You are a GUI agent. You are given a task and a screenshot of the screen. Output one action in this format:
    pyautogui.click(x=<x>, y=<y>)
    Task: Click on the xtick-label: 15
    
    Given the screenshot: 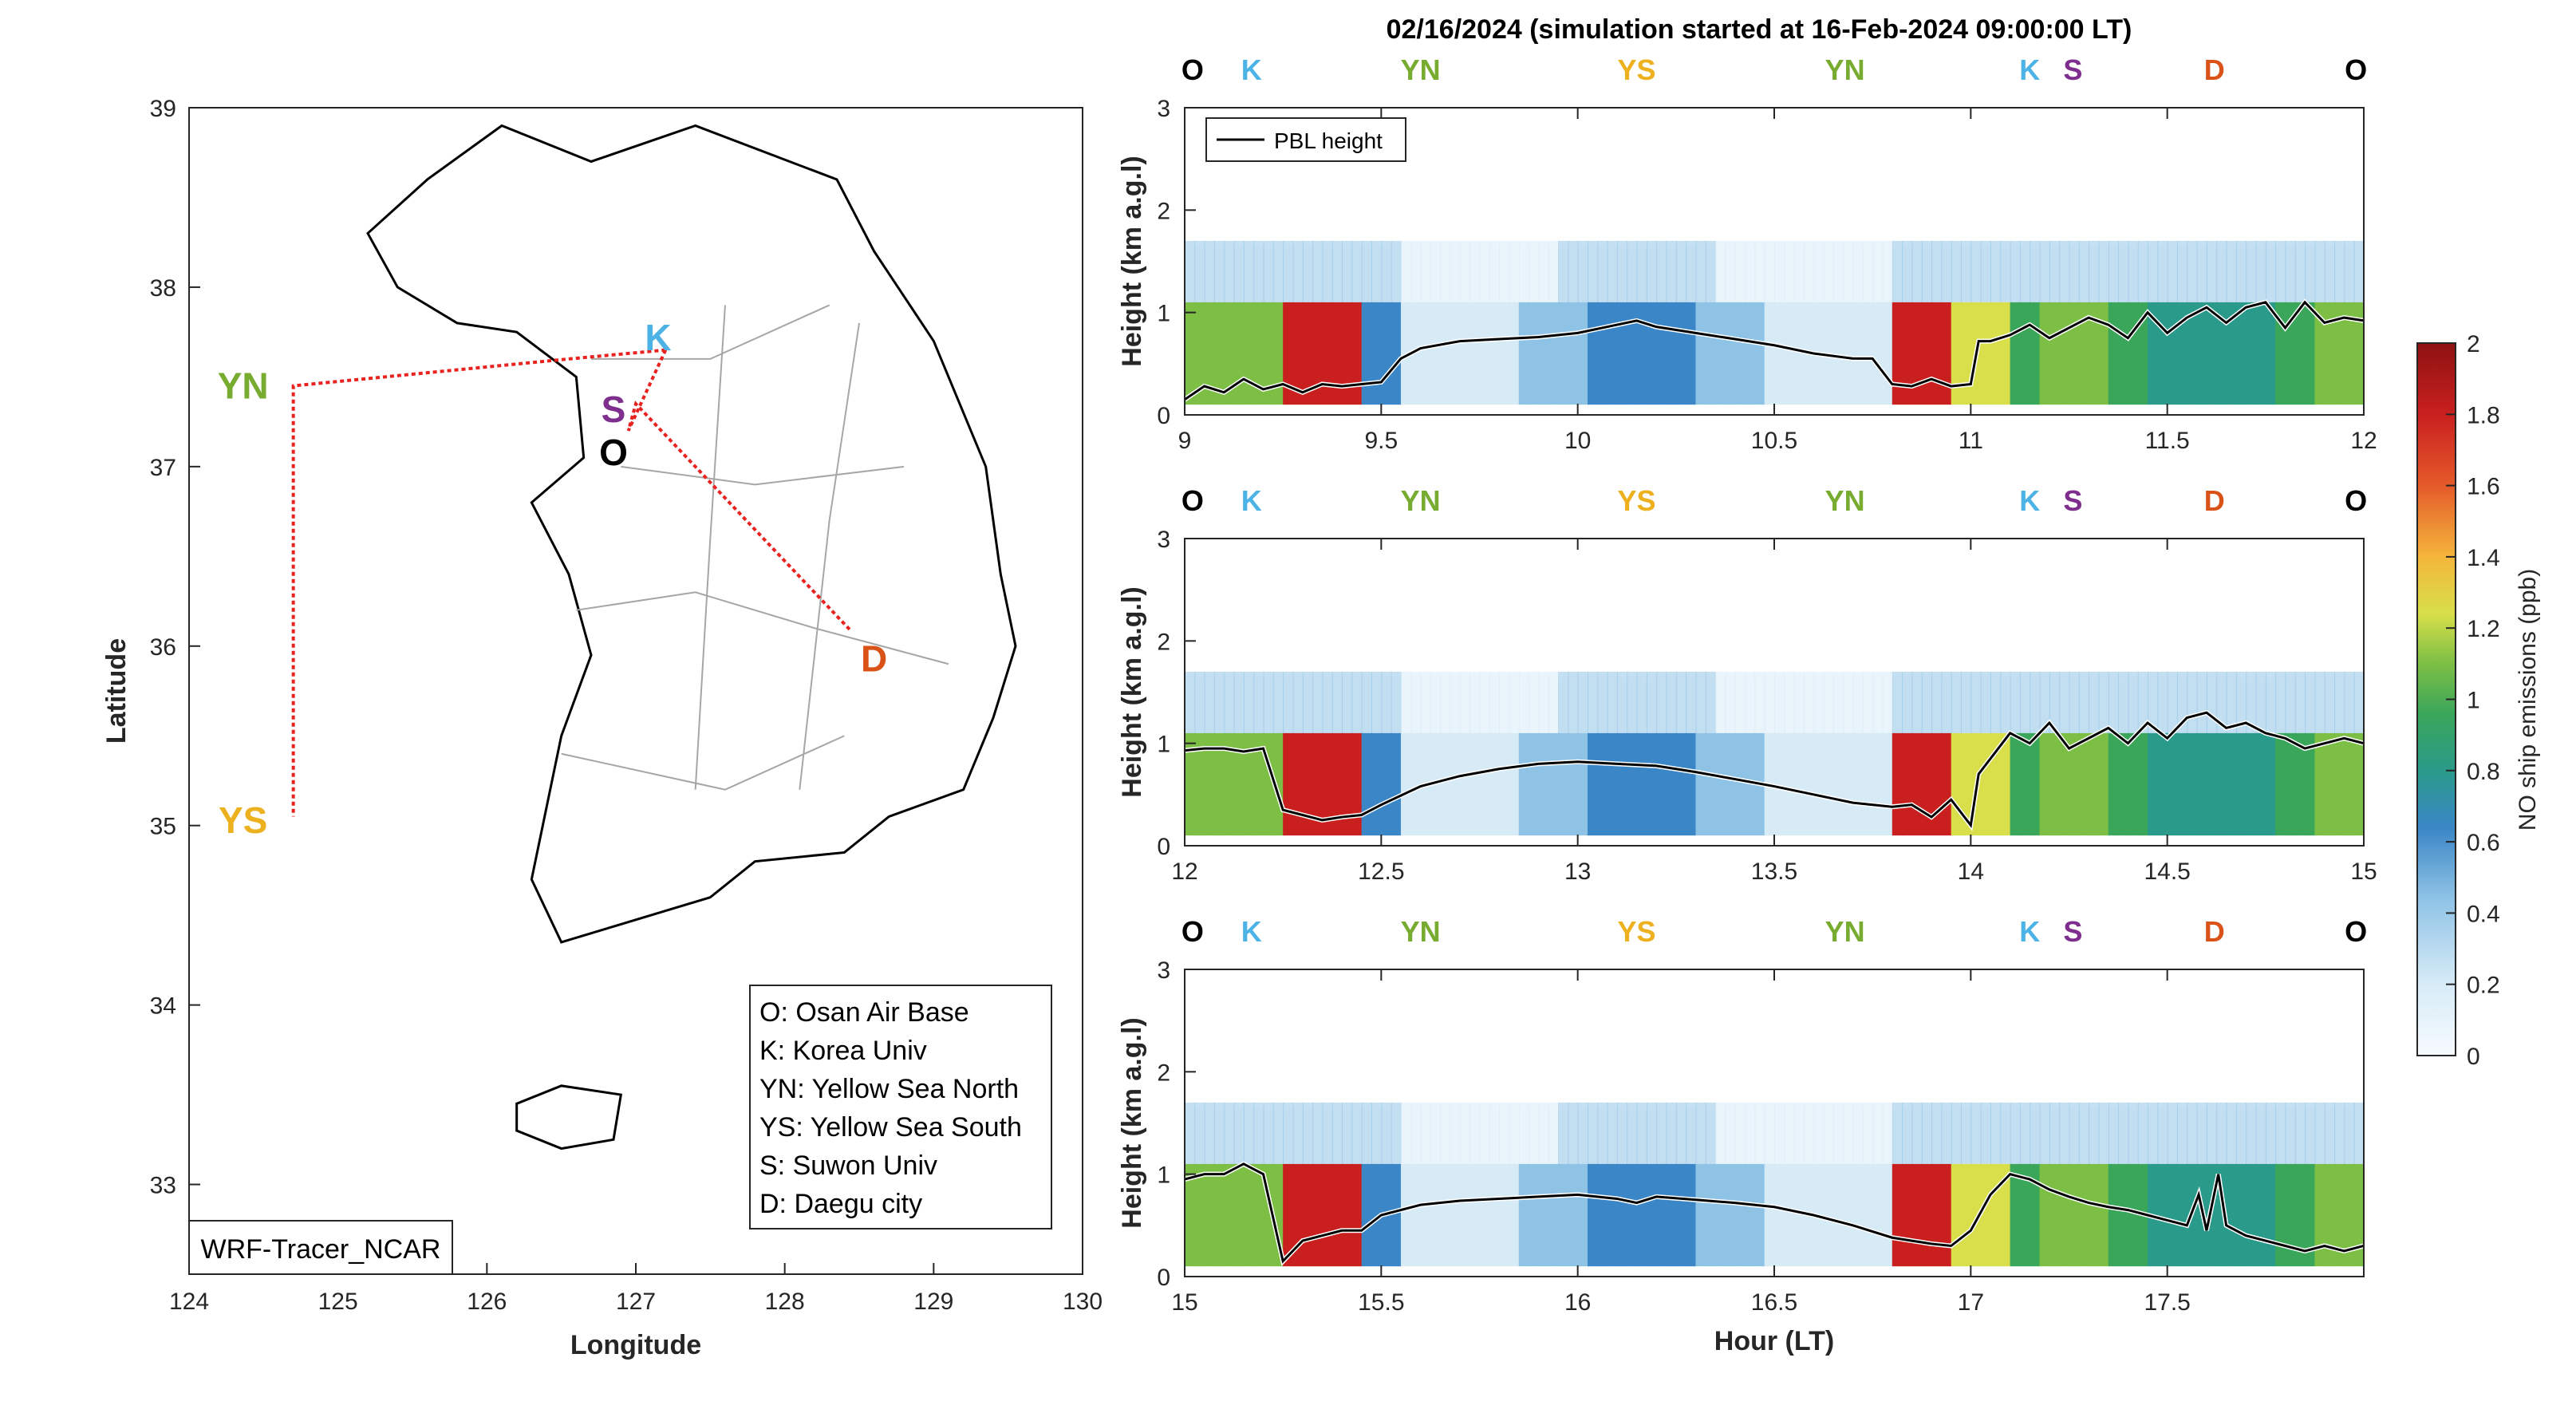 What is the action you would take?
    pyautogui.click(x=1184, y=1302)
    